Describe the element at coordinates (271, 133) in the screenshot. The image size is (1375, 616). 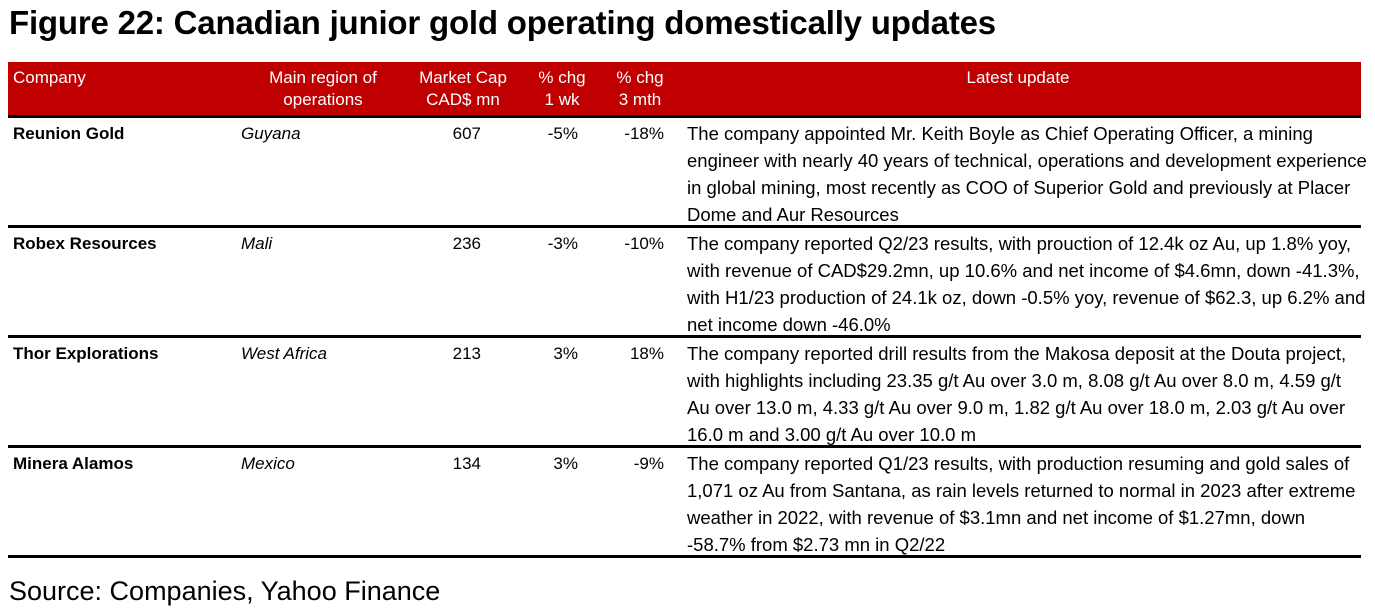
I see `cell-region: Guyana` at that location.